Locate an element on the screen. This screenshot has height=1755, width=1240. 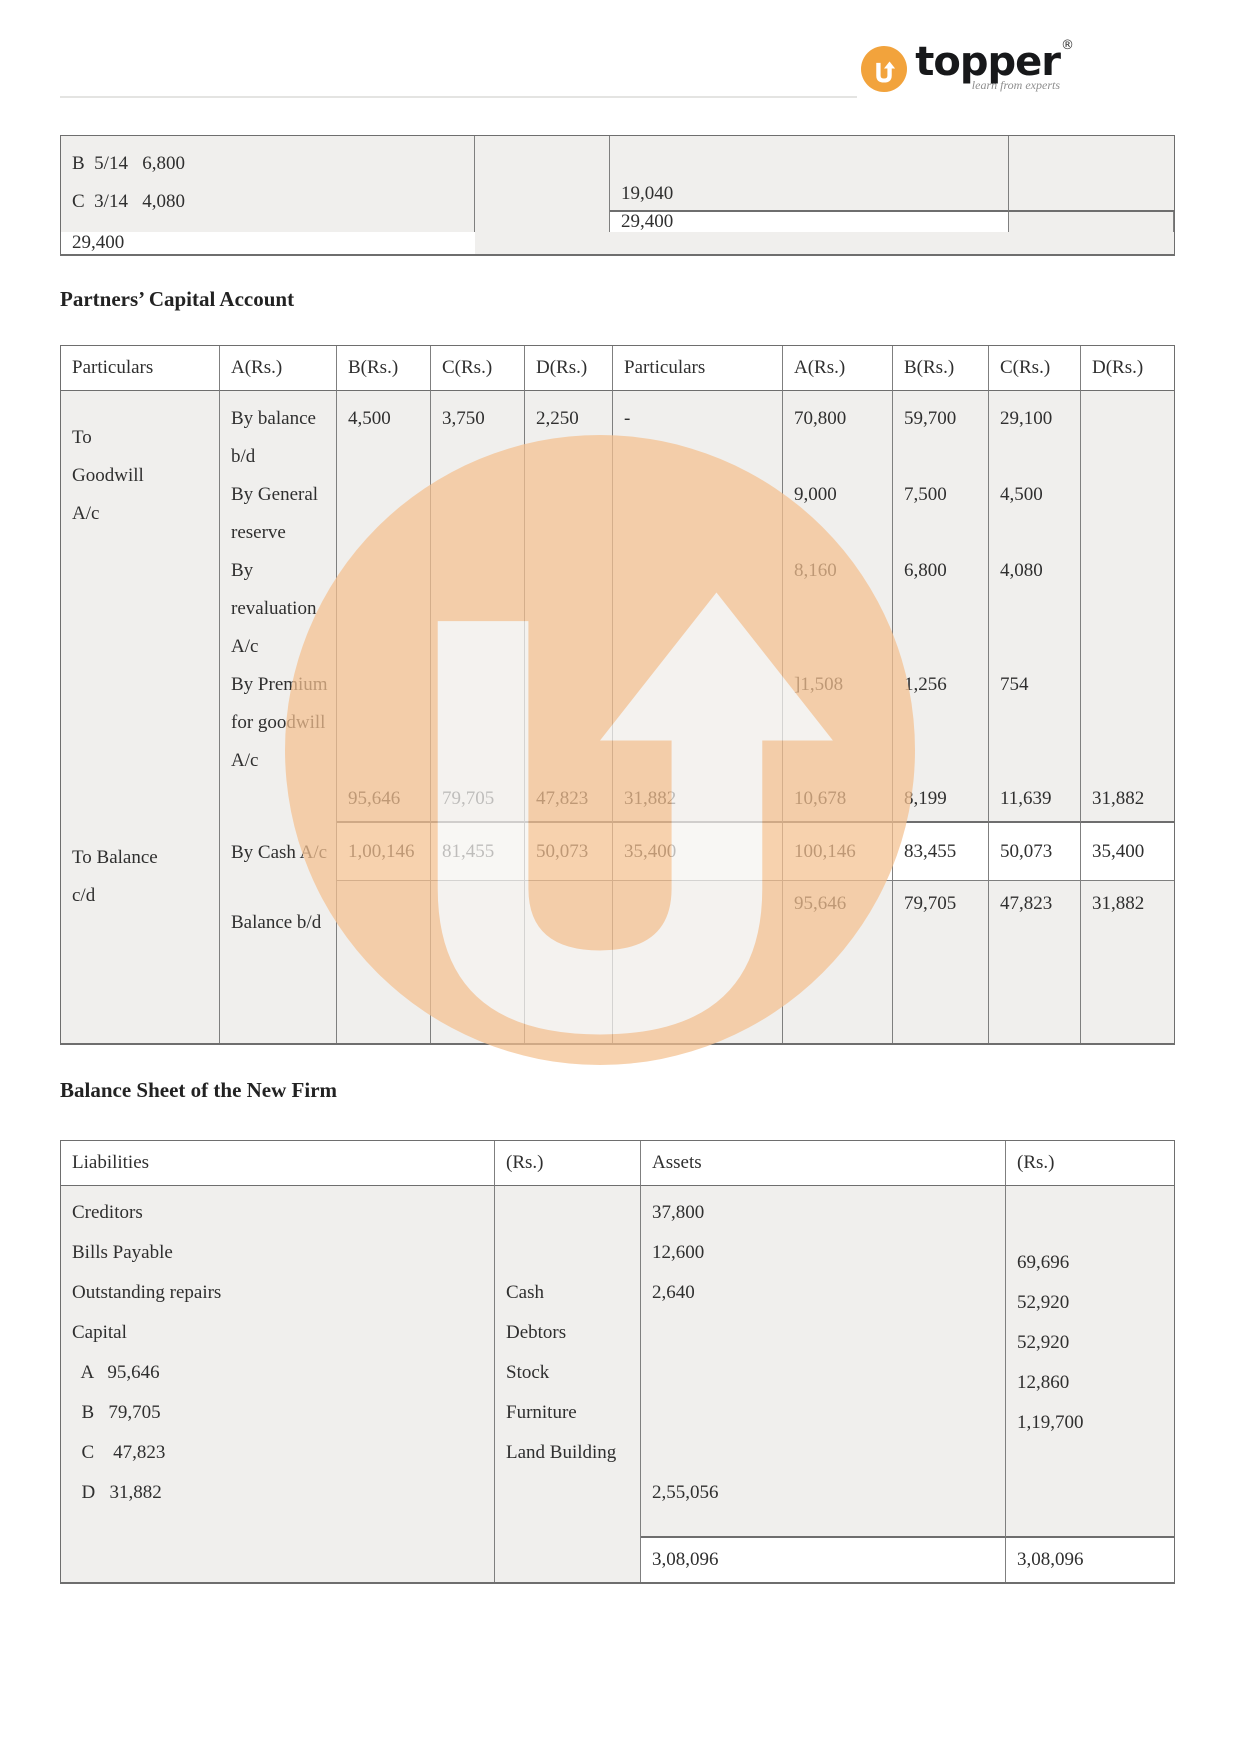
revaluation-a: 8,160 is located at coordinates (815, 570).